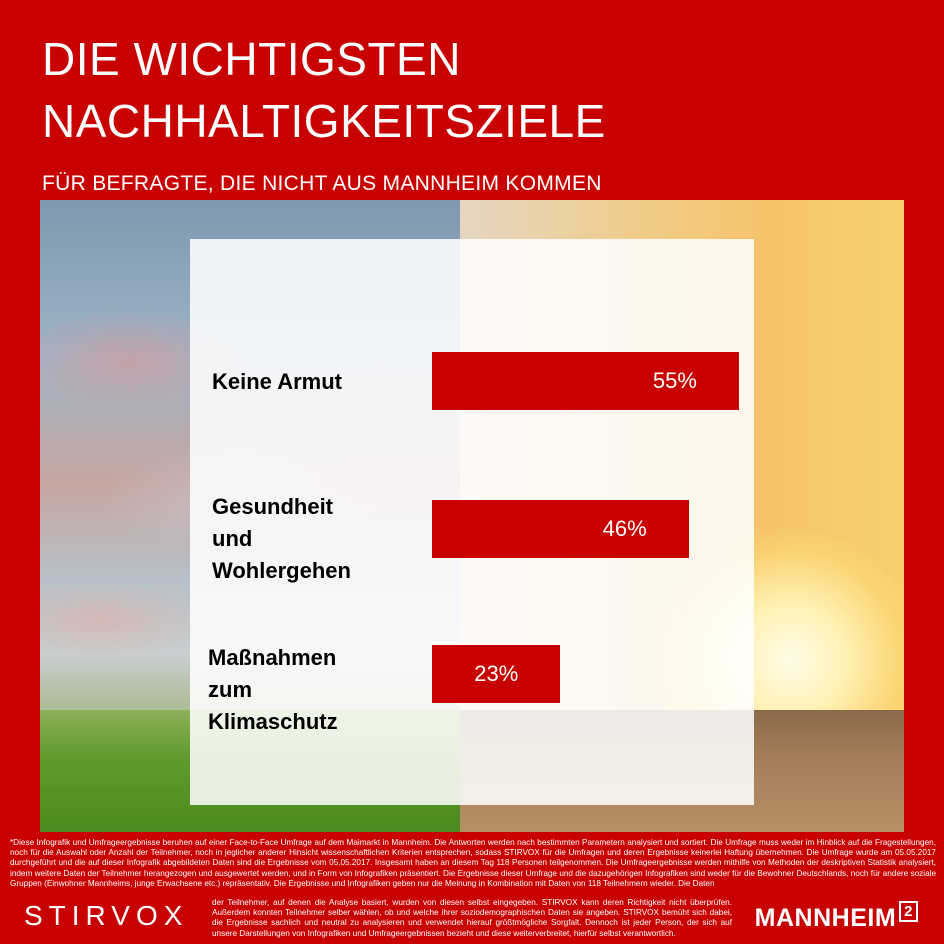 This screenshot has width=944, height=944. I want to click on category-label-line: Gesundheit, so click(273, 506).